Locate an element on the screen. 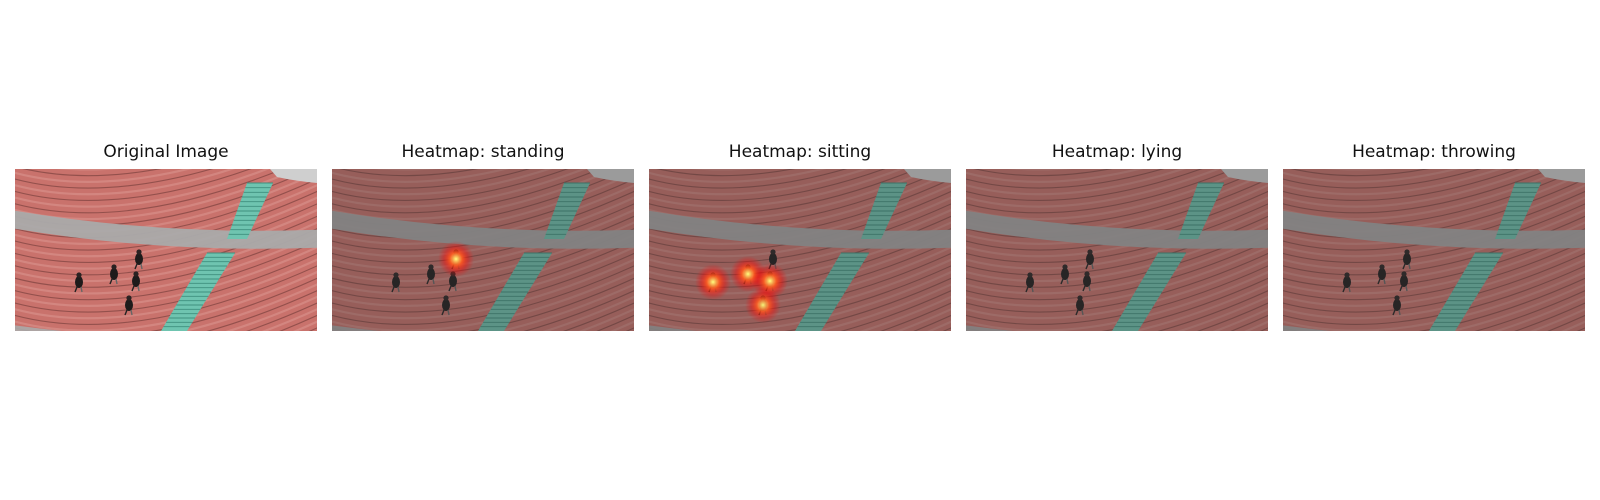  panel-heatmap-sitting: Heatmap: sitting is located at coordinates (800, 237).